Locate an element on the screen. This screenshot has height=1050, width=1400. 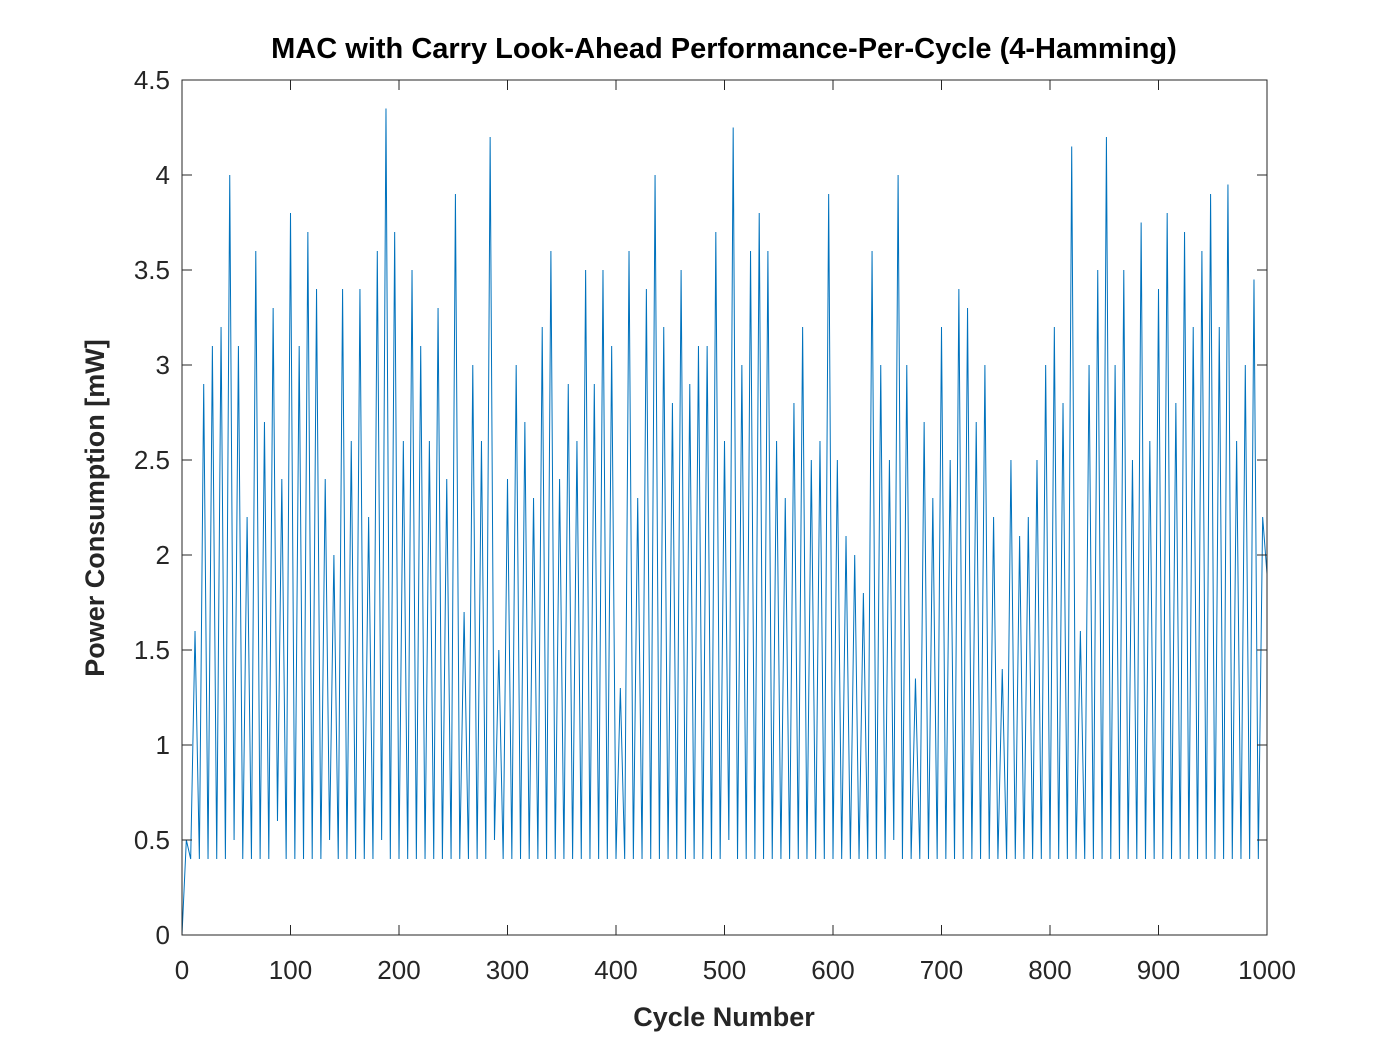
x-tick-label: 200 is located at coordinates (398, 970).